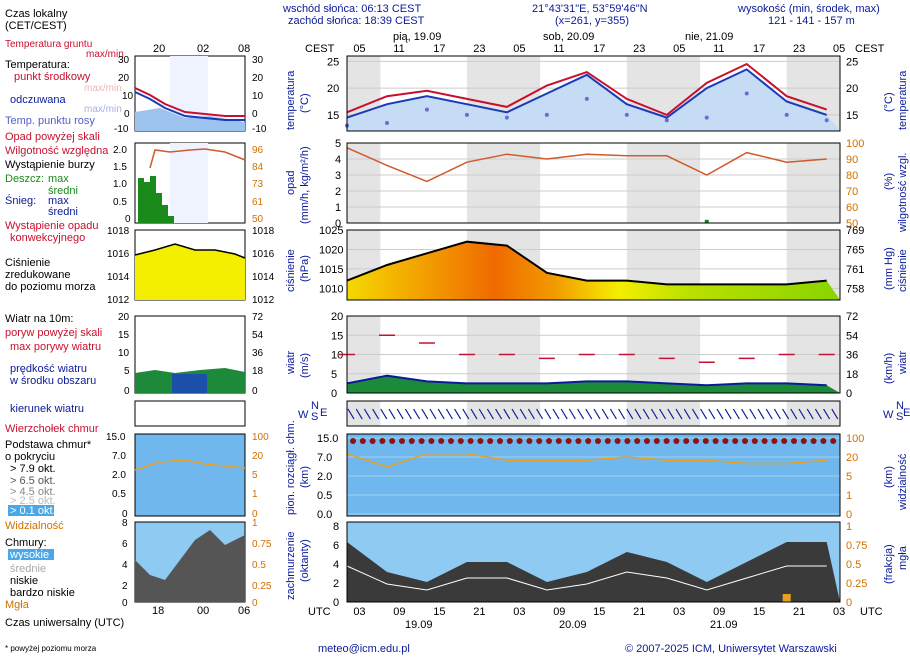 The height and width of the screenshot is (660, 910). I want to click on lt-pr-r-4: 50, so click(258, 219).